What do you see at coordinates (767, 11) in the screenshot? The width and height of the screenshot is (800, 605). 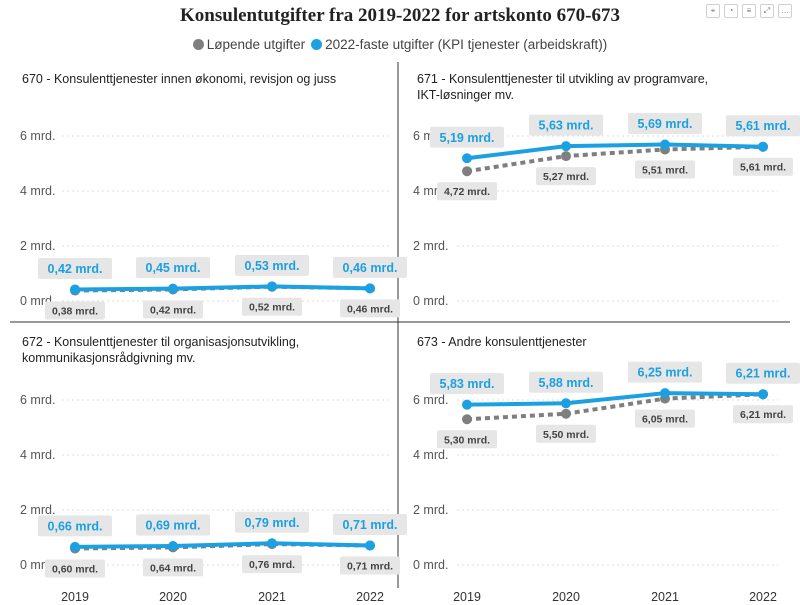 I see `expand-icon: ⤢` at bounding box center [767, 11].